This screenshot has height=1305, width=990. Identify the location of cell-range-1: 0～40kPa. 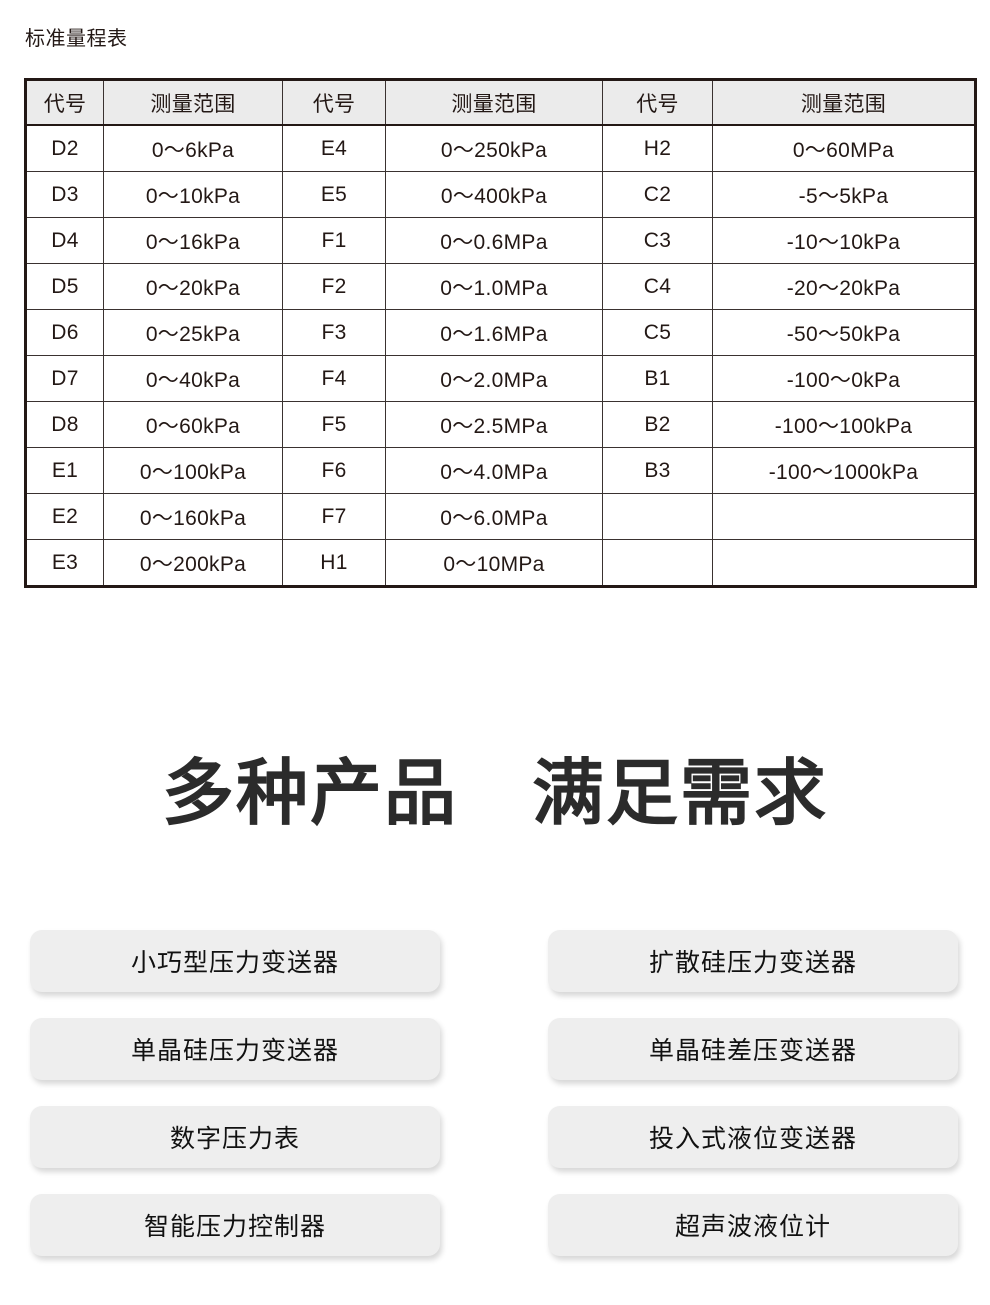
(193, 378).